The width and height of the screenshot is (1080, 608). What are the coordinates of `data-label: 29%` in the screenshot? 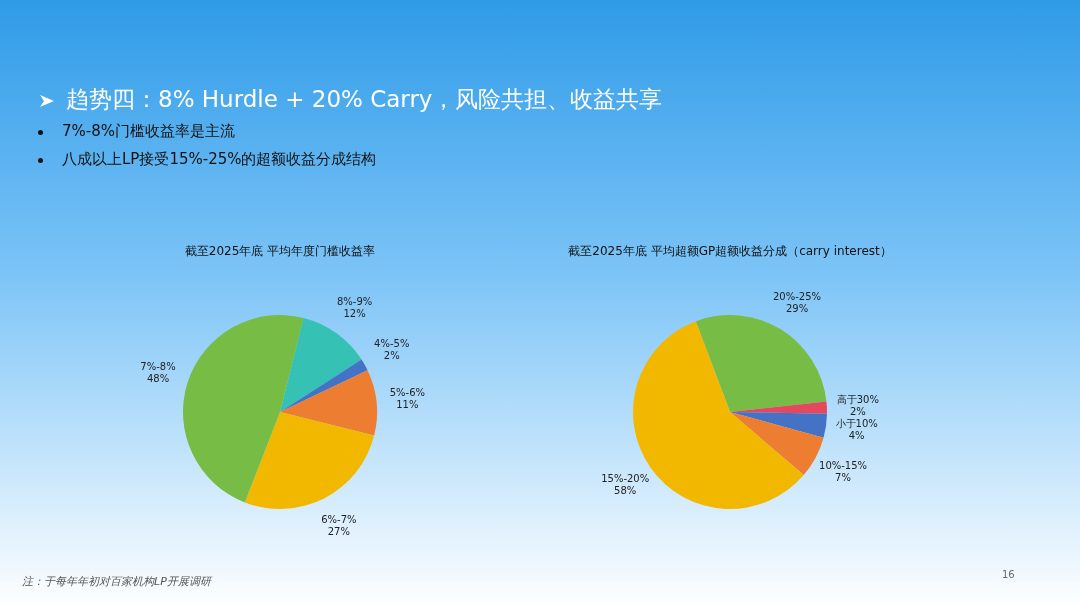 It's located at (797, 308).